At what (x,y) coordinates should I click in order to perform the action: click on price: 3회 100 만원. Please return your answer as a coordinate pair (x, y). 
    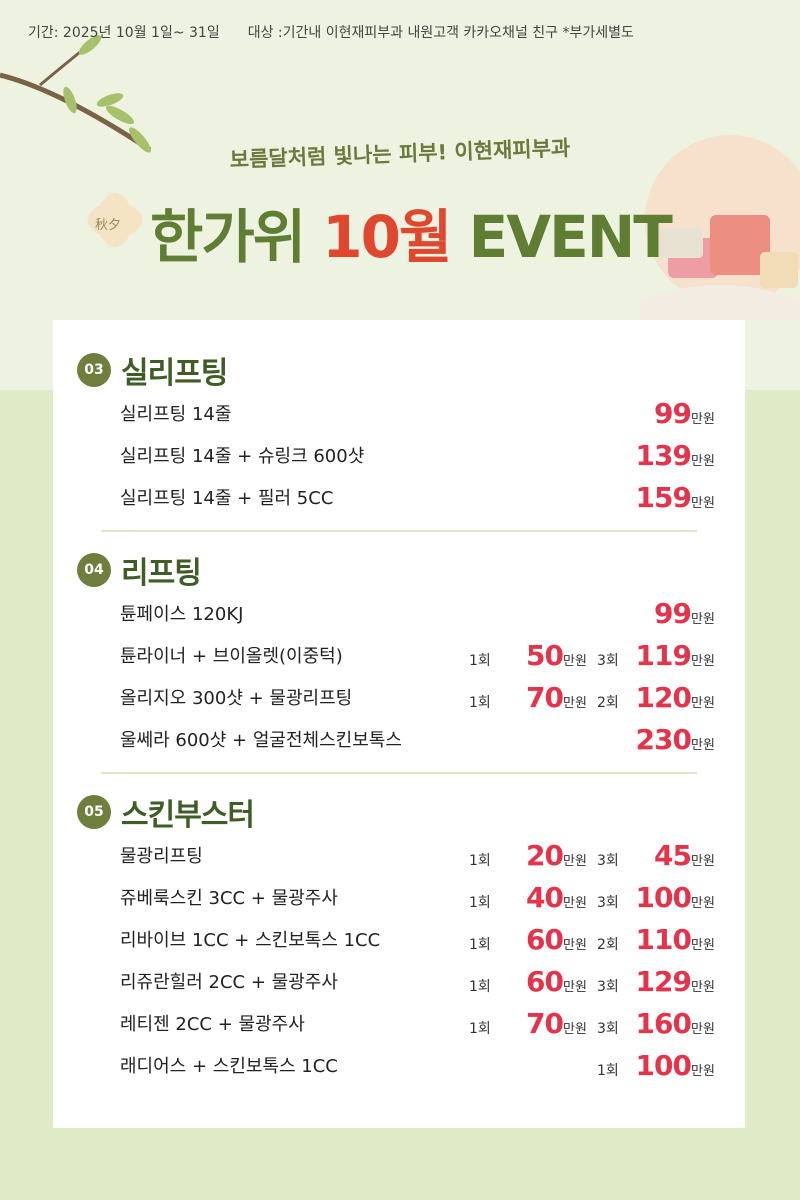
    Looking at the image, I should click on (661, 897).